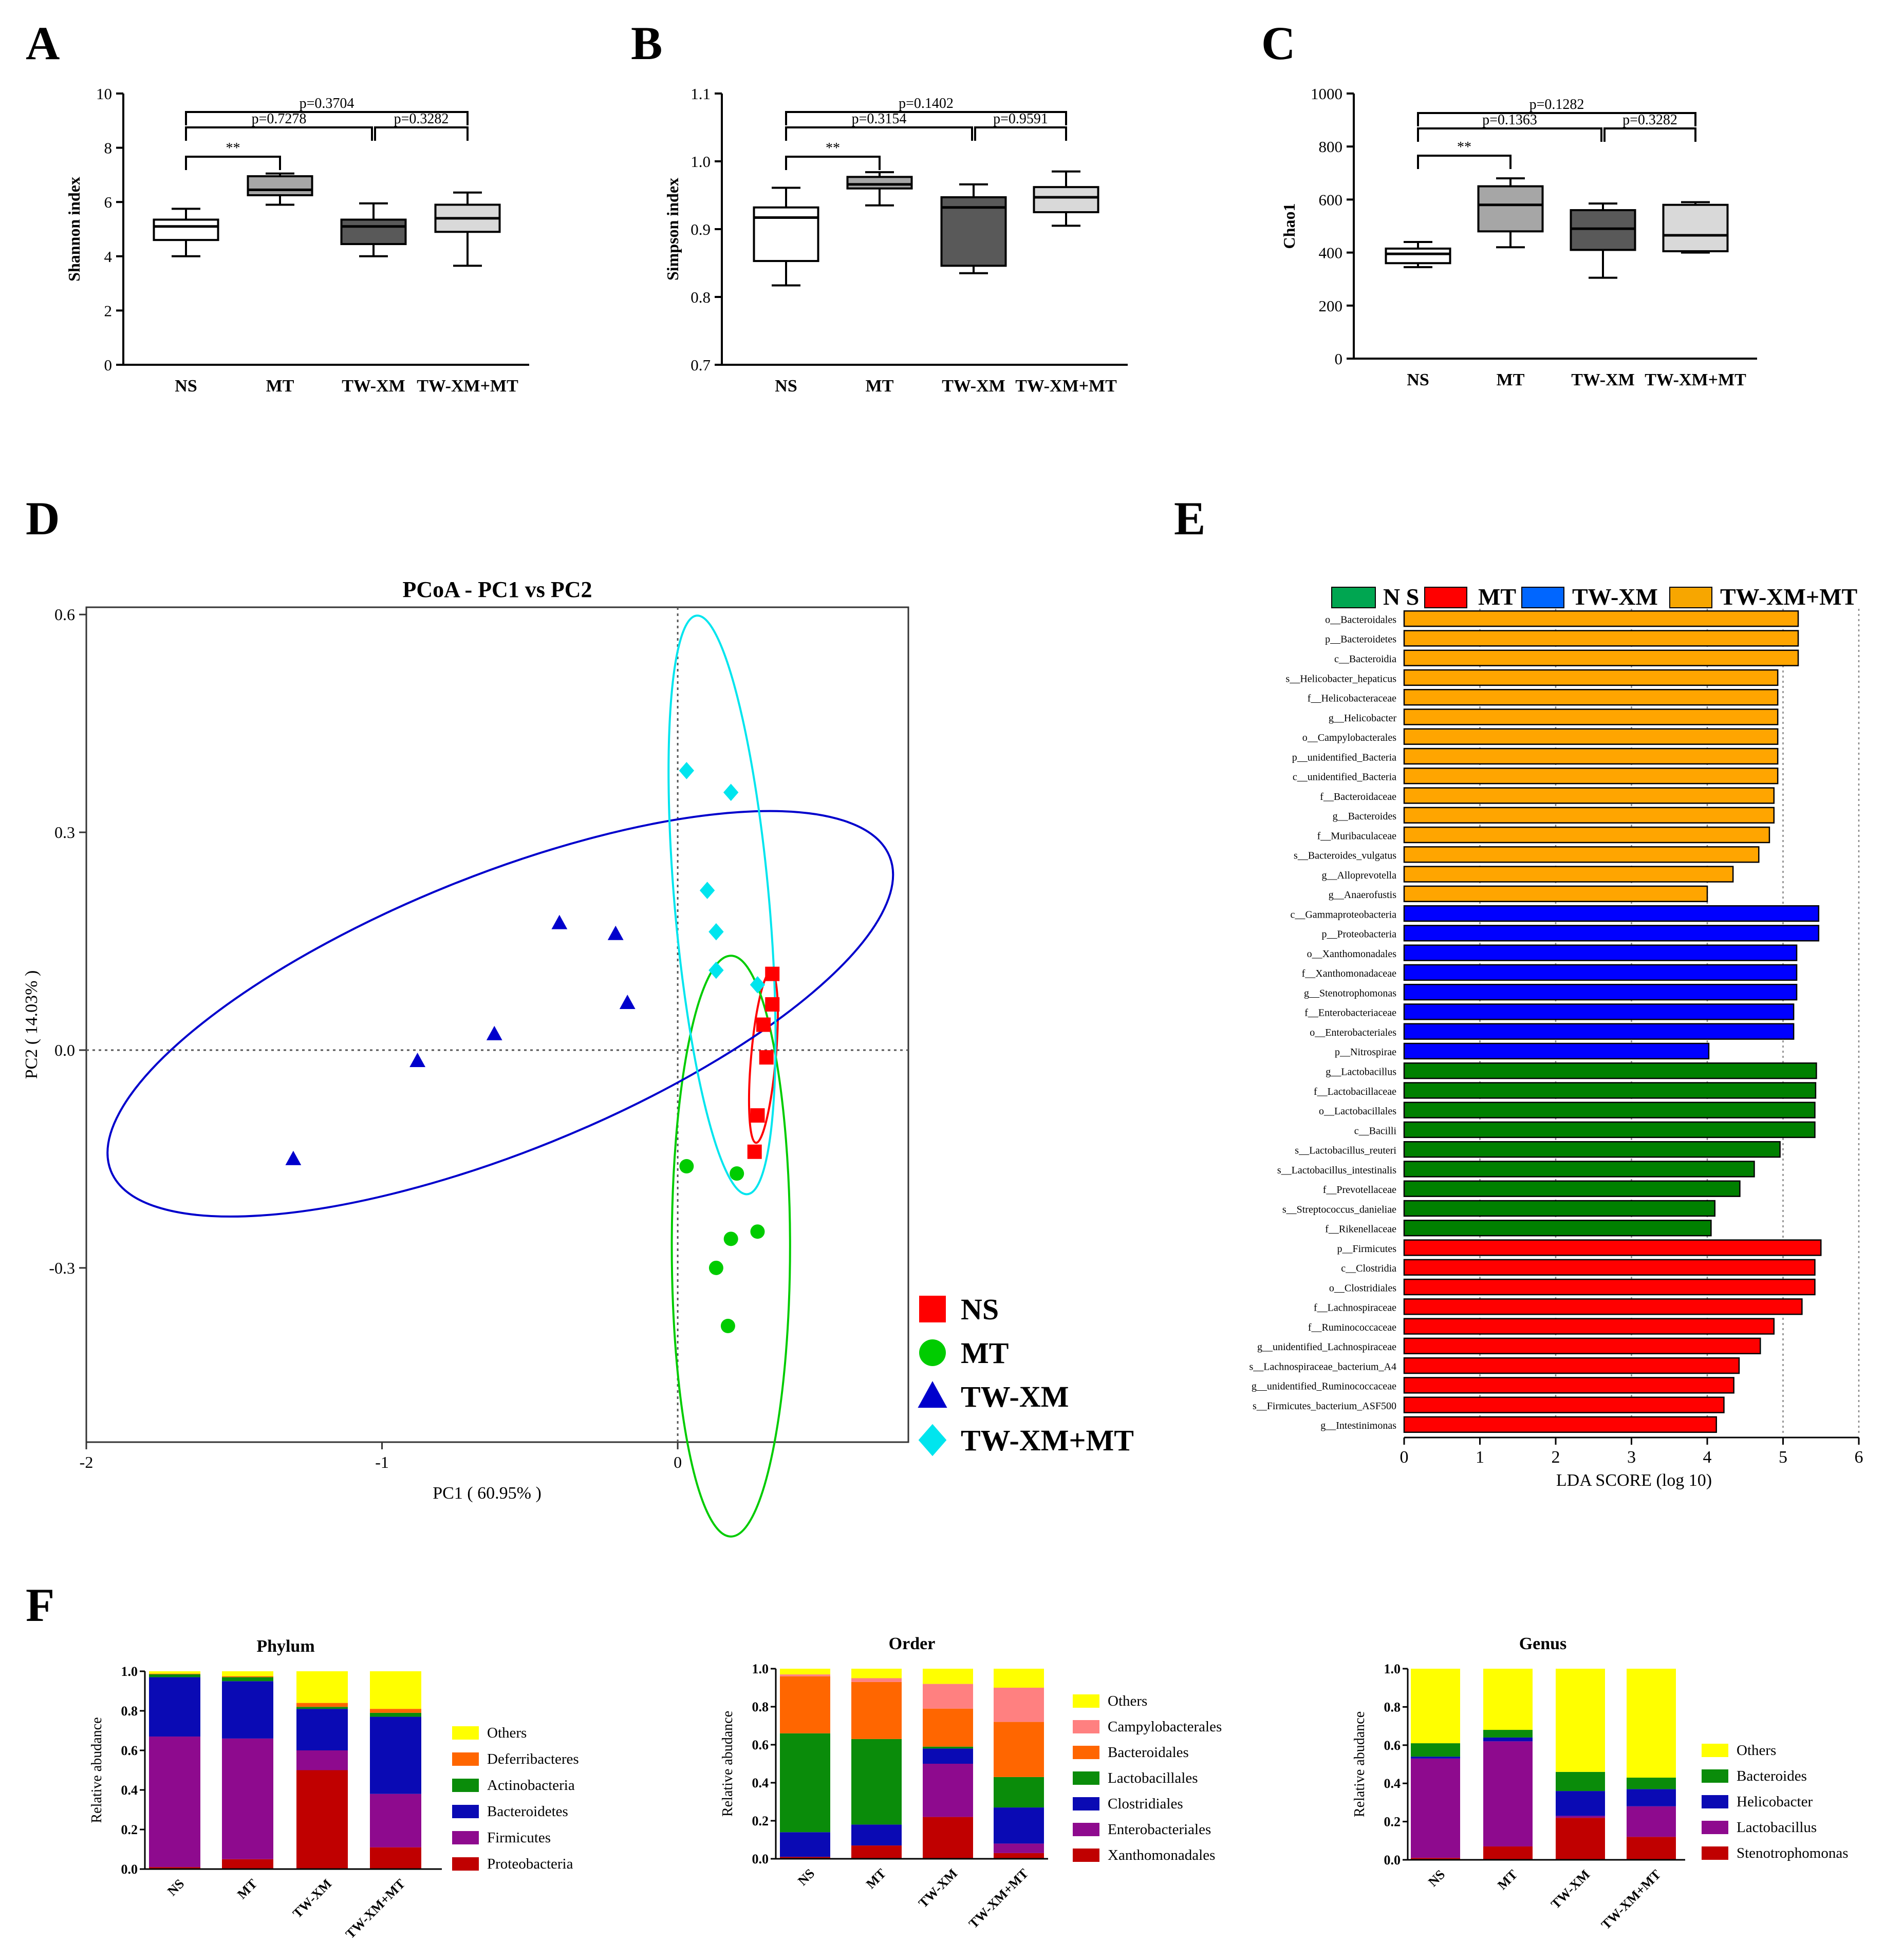 This screenshot has width=1903, height=1960. What do you see at coordinates (1392, 1823) in the screenshot?
I see `y-tick-label: 0.2` at bounding box center [1392, 1823].